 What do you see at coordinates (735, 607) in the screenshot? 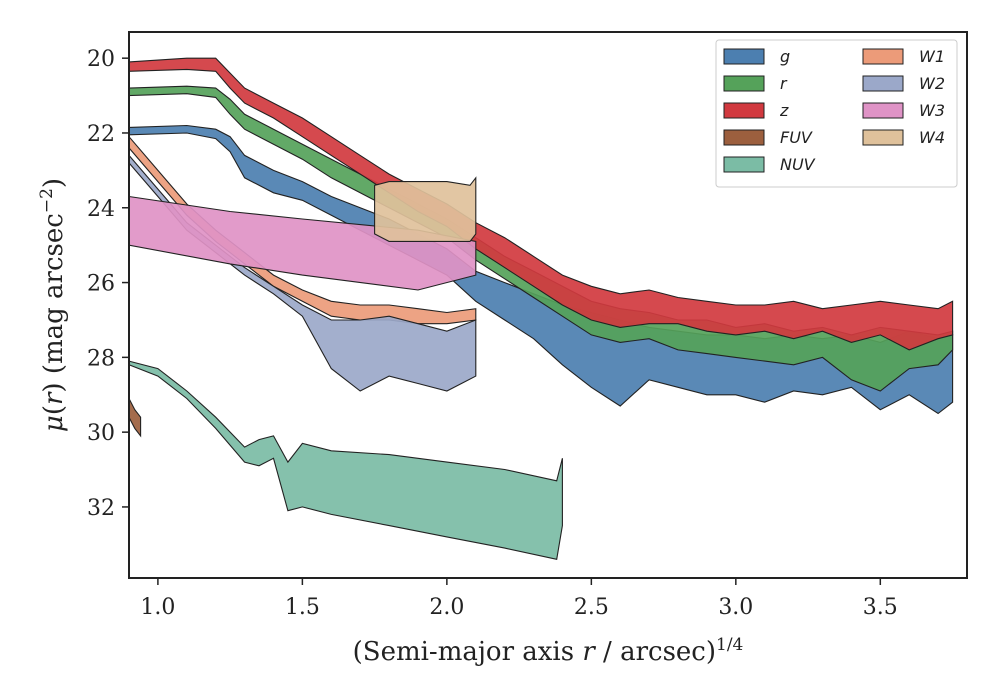
I see `x-tick-label: 3.0` at bounding box center [735, 607].